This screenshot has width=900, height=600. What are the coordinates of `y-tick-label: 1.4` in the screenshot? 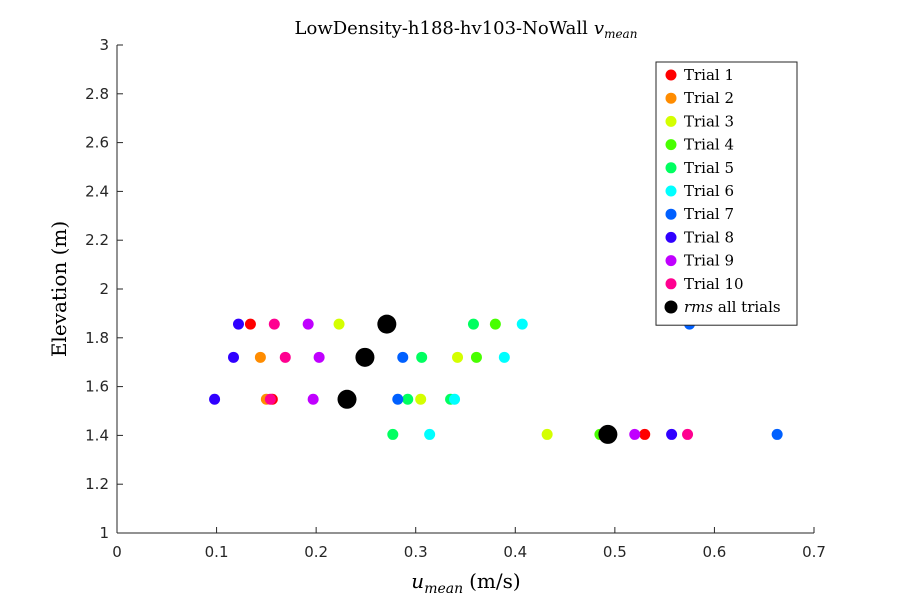 It's located at (97, 435).